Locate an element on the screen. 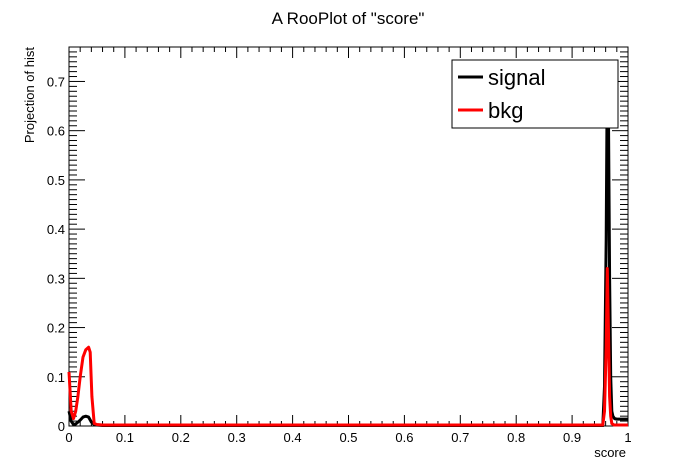  legend-box is located at coordinates (535, 94).